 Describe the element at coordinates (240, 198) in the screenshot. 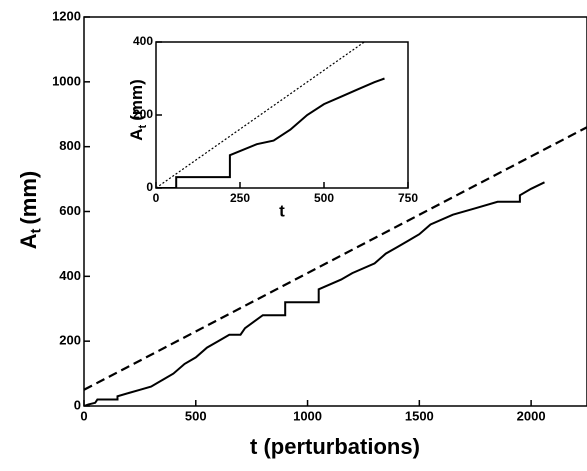

I see `x-tick-label: 250` at that location.